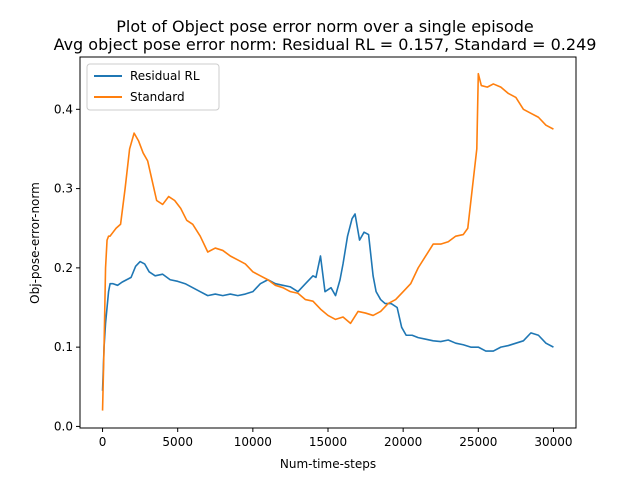 The width and height of the screenshot is (640, 480). I want to click on legend: Residual RL Standard, so click(153, 87).